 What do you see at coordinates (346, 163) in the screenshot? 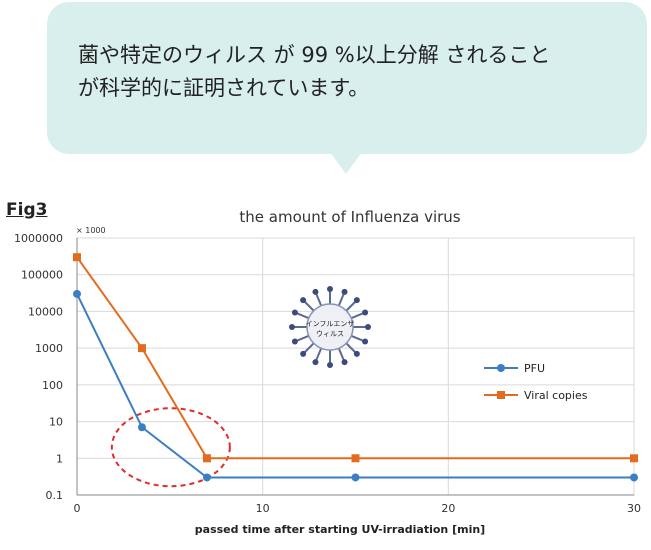
I see `callout-bubble-tail` at bounding box center [346, 163].